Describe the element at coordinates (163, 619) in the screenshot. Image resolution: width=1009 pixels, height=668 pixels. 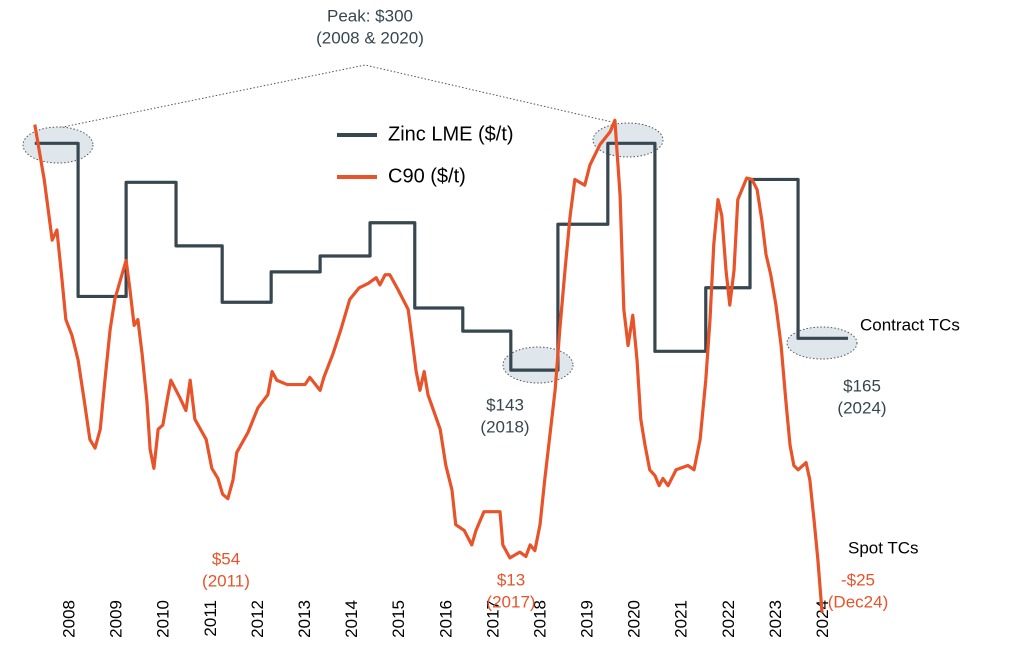
I see `x-tick-label: 2010` at that location.